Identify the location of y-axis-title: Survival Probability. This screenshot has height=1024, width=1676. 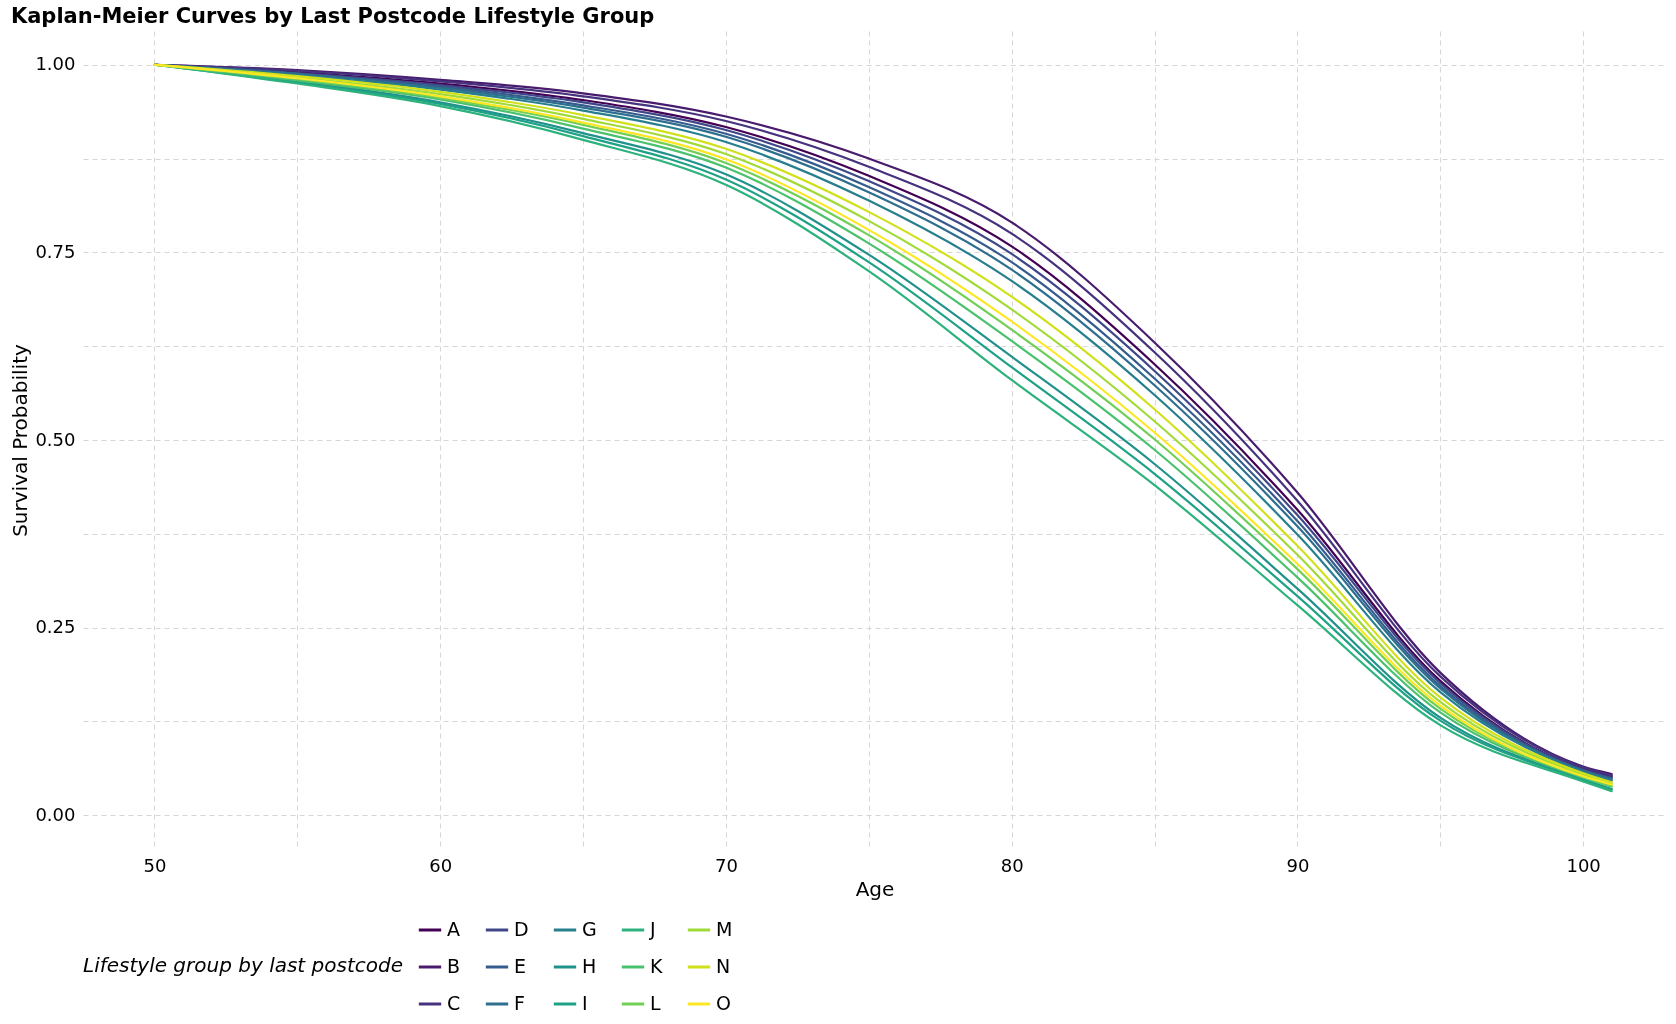
(20, 440).